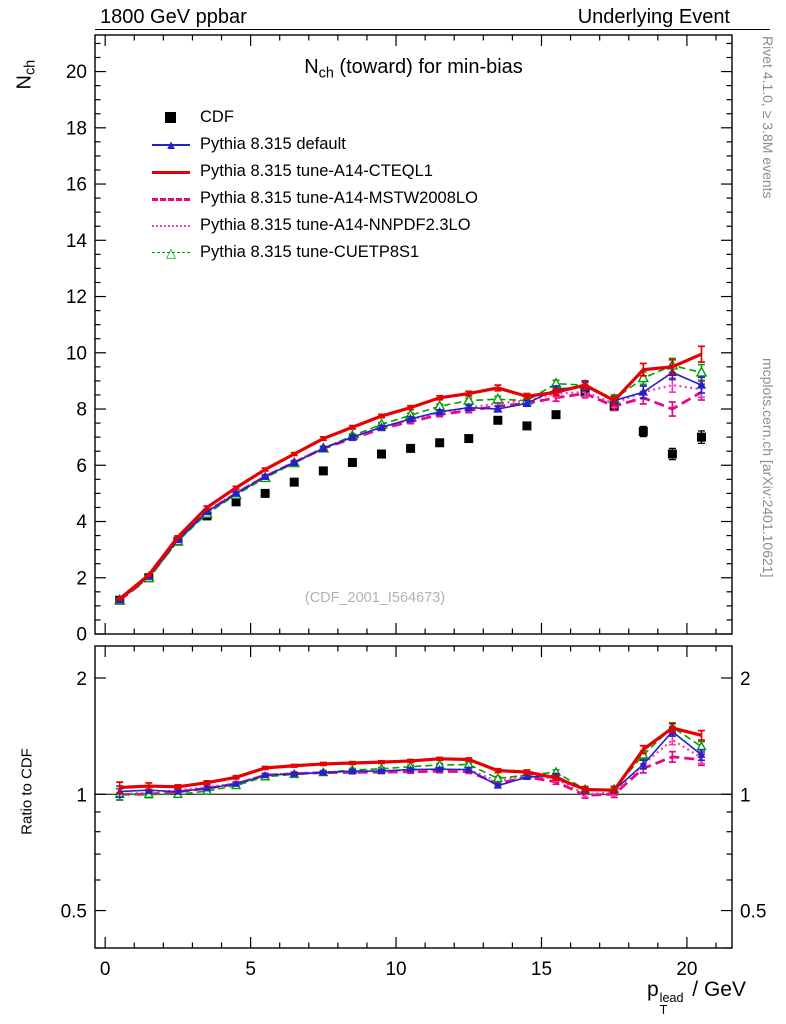  I want to click on x-axis-label-sup: lead, so click(671, 997).